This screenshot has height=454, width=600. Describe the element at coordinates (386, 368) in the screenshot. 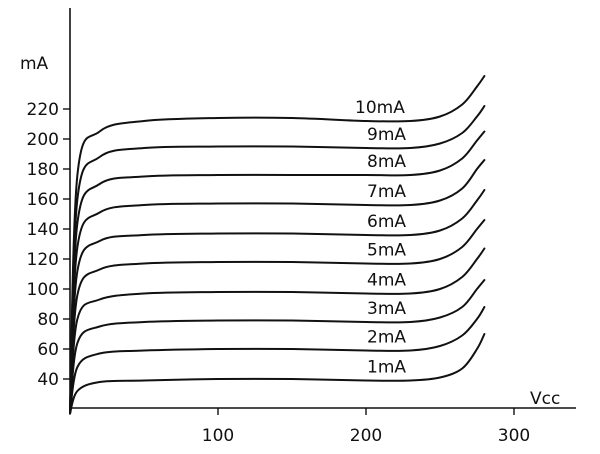

I see `curve-label-1mA: 1mA` at that location.